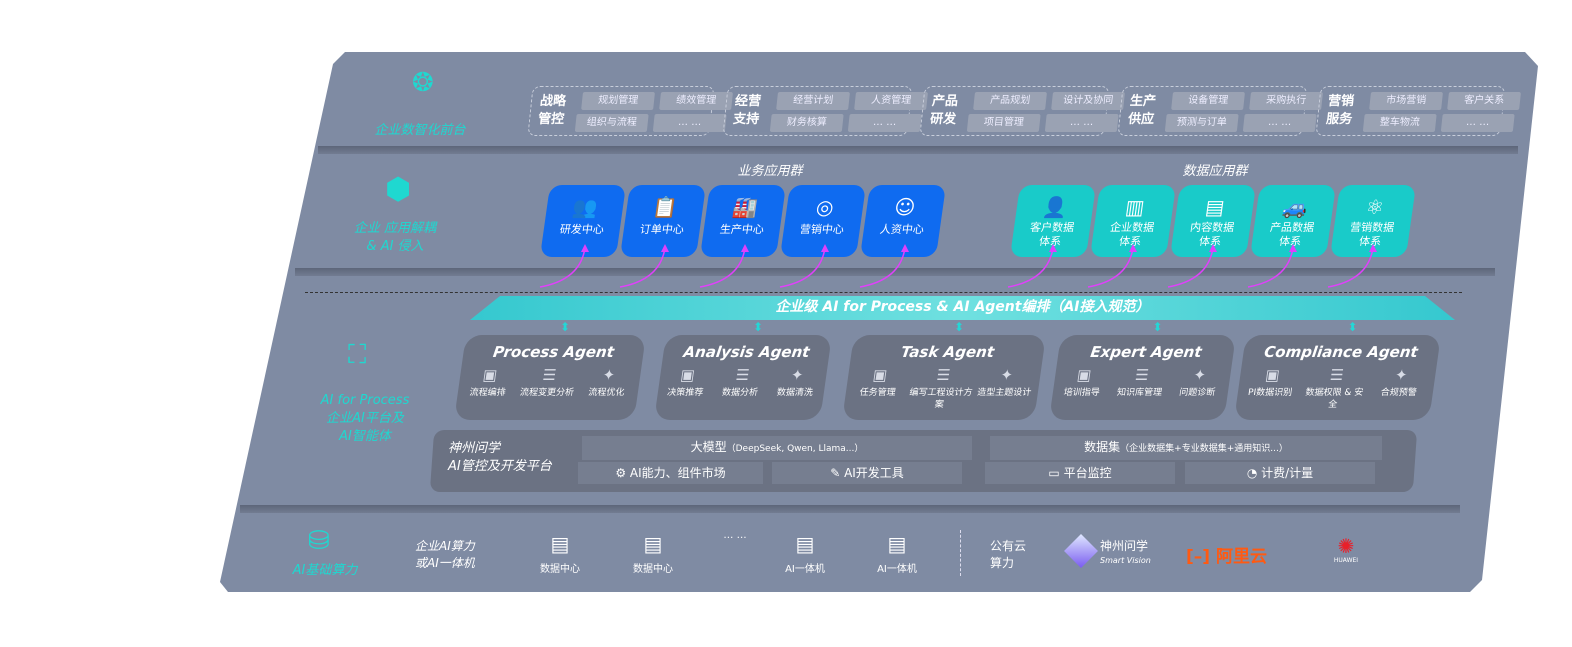 This screenshot has height=647, width=1572. I want to click on gauge-icon: ◔, so click(1254, 473).